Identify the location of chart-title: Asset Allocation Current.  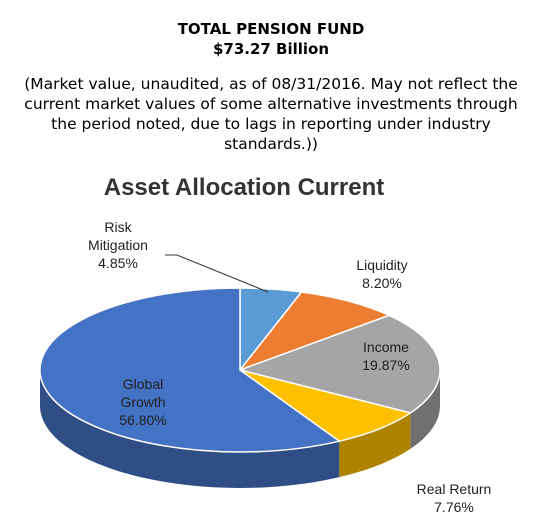
(244, 187).